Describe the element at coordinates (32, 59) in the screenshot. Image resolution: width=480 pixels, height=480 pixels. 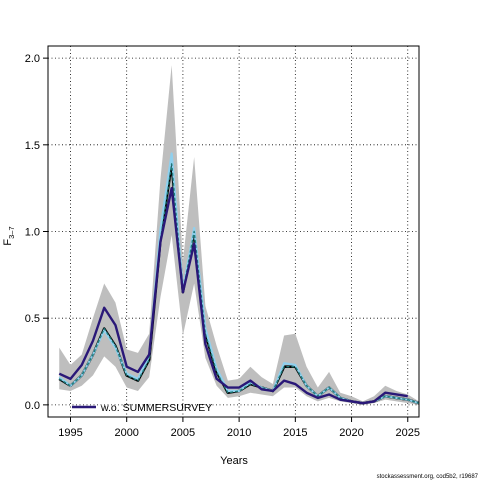
I see `y-tick-label-2: 2.0` at that location.